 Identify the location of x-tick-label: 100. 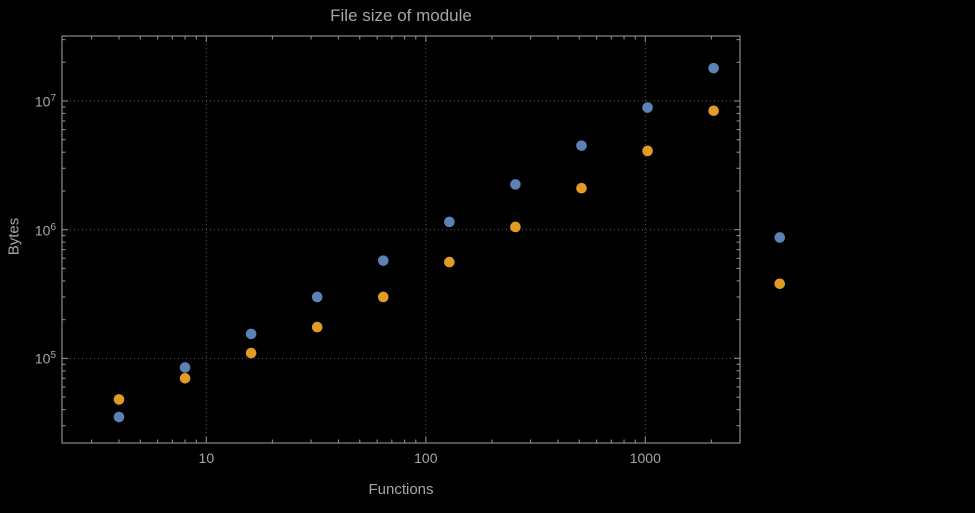
(426, 458).